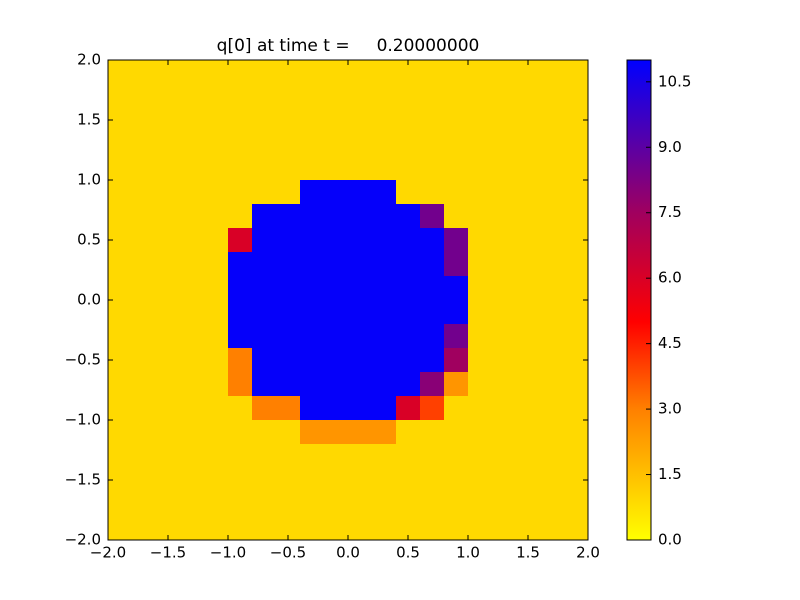 This screenshot has height=600, width=800. Describe the element at coordinates (168, 553) in the screenshot. I see `x-tick-label: −1.5` at that location.